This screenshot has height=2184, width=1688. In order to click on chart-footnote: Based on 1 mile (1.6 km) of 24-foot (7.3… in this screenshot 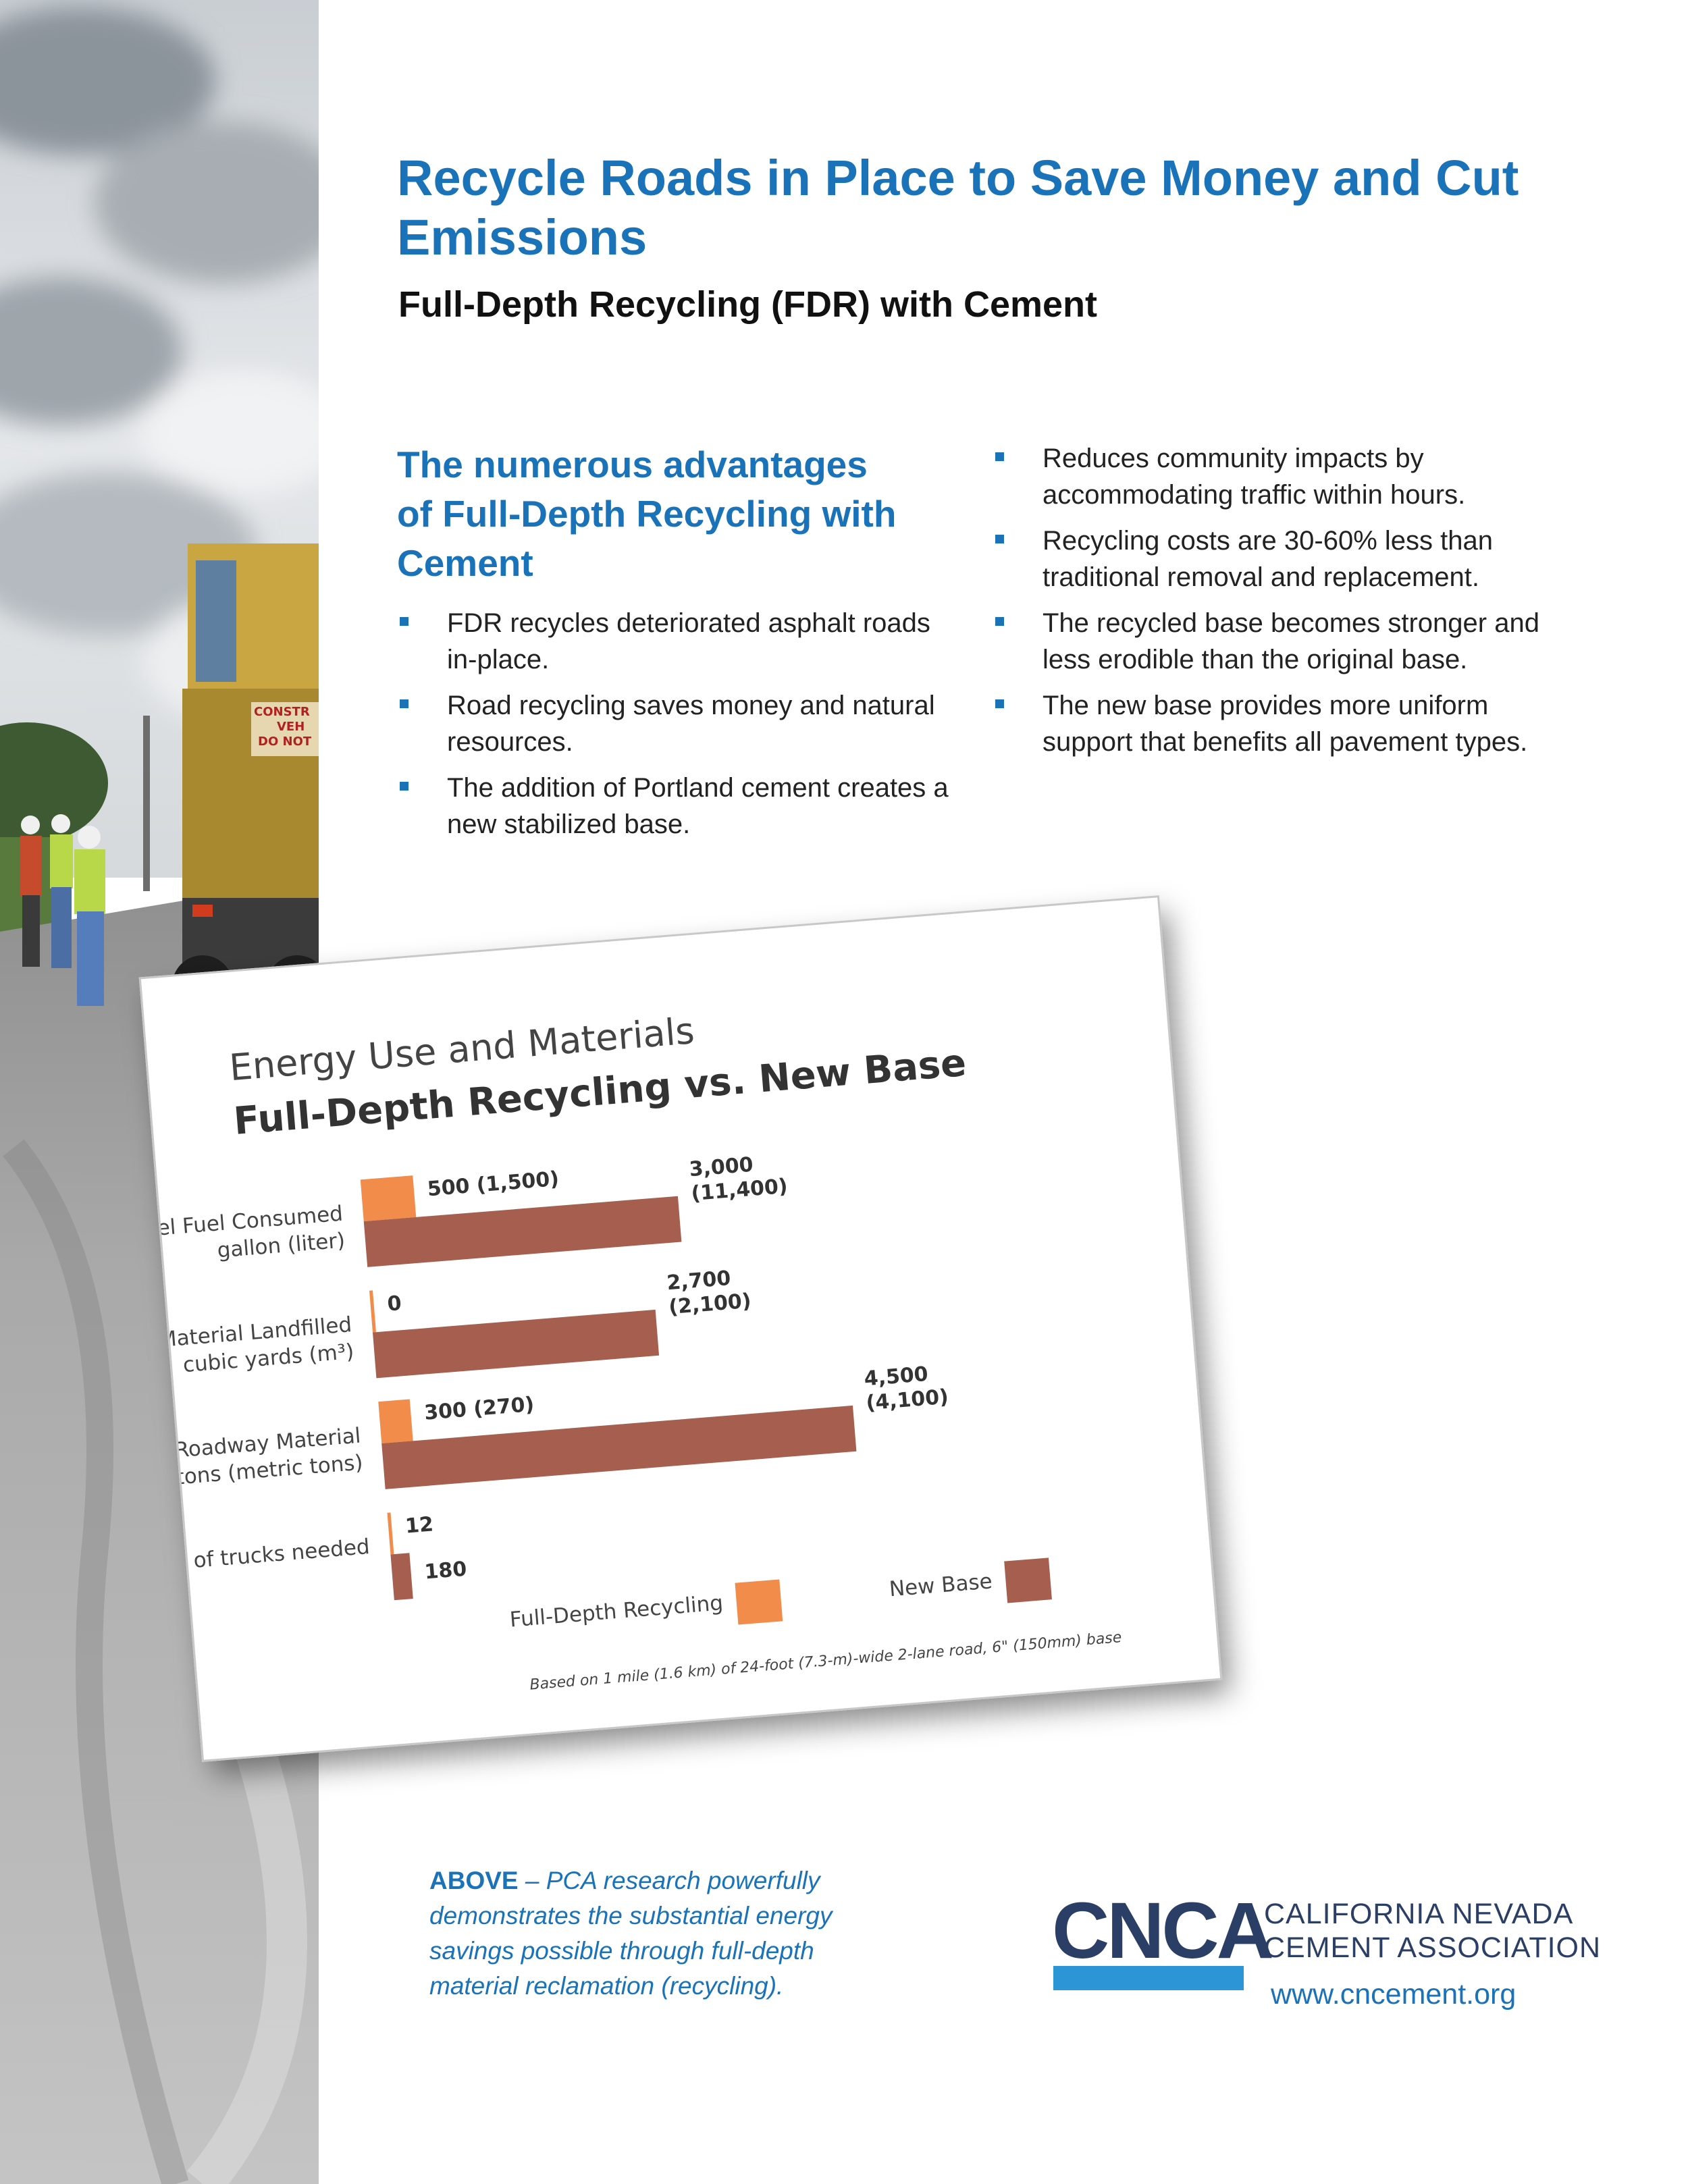, I will do `click(826, 1661)`.